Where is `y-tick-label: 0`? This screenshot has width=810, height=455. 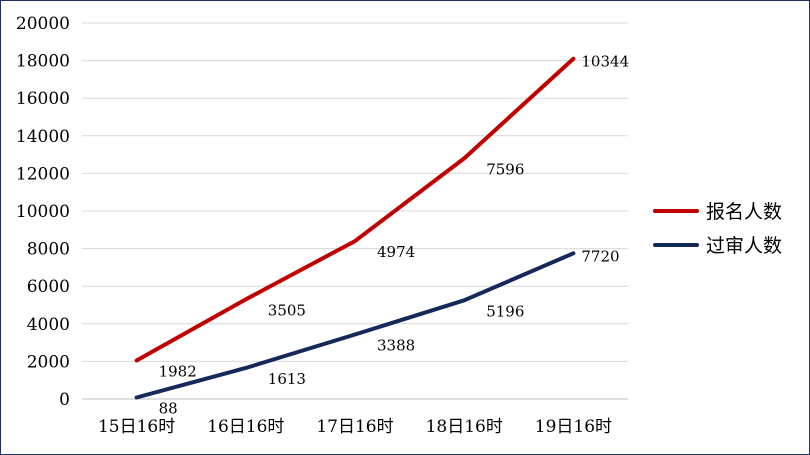
y-tick-label: 0 is located at coordinates (64, 400).